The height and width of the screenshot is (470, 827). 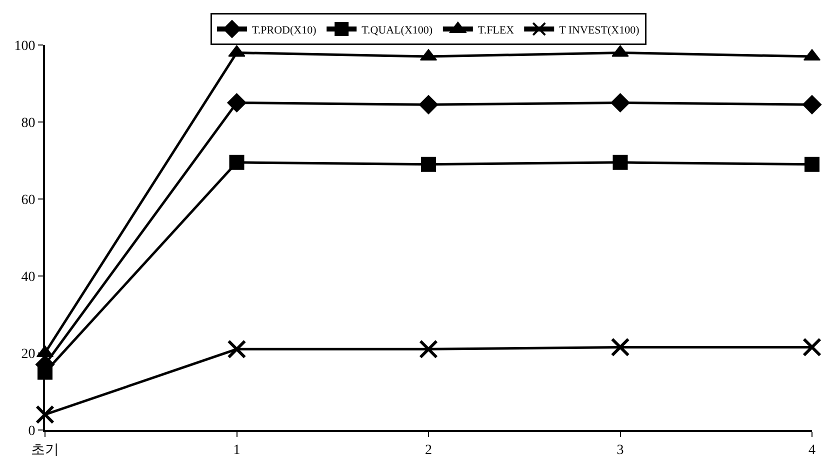 I want to click on legend-label: T INVEST(X100), so click(x=599, y=30).